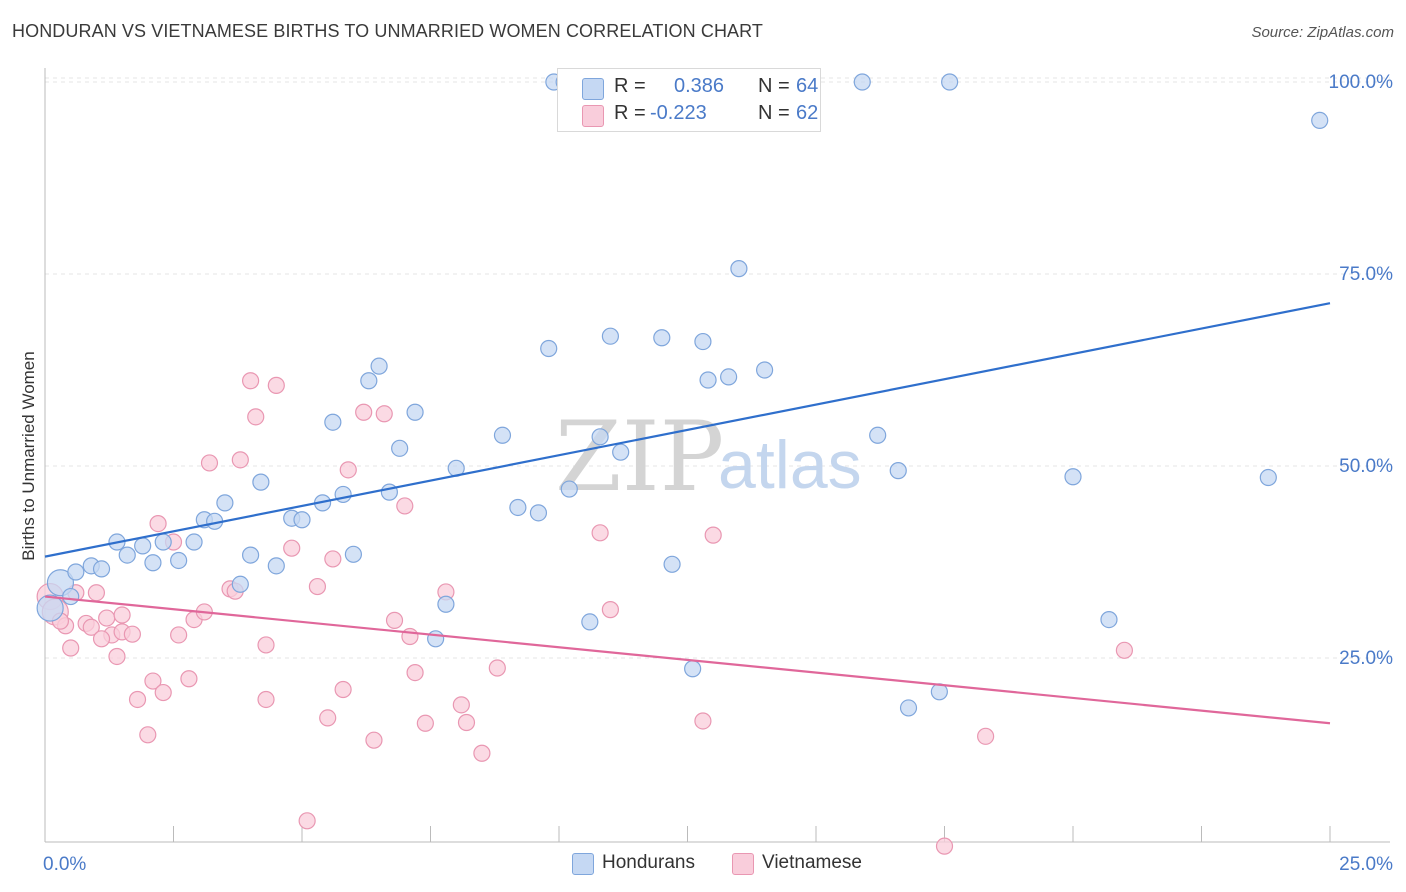  I want to click on x-tick-label: 0.0%, so click(64, 864).